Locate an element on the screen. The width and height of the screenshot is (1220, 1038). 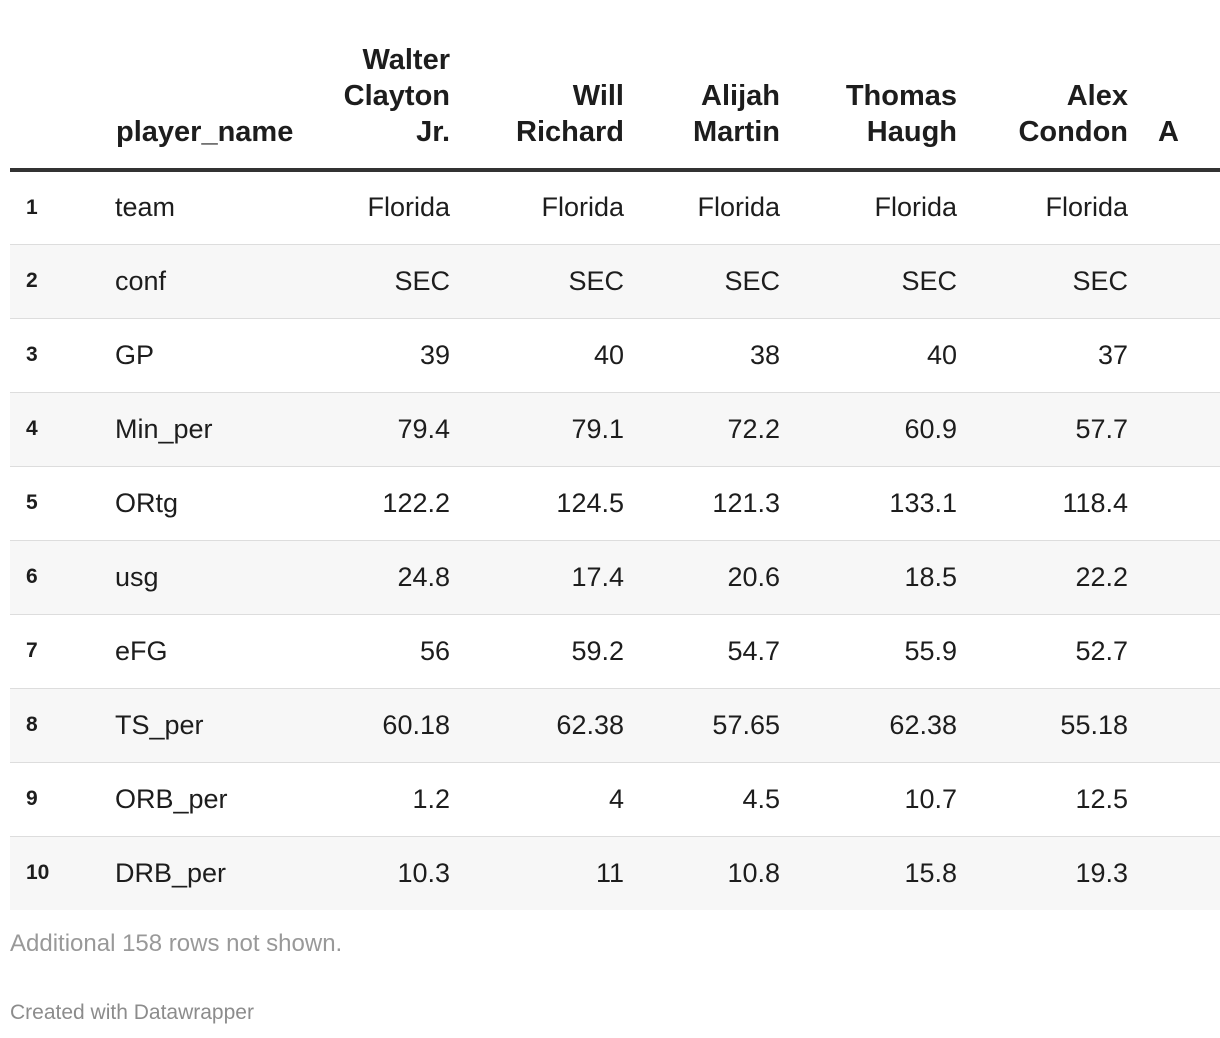
column-header-truncated: A is located at coordinates (1179, 86).